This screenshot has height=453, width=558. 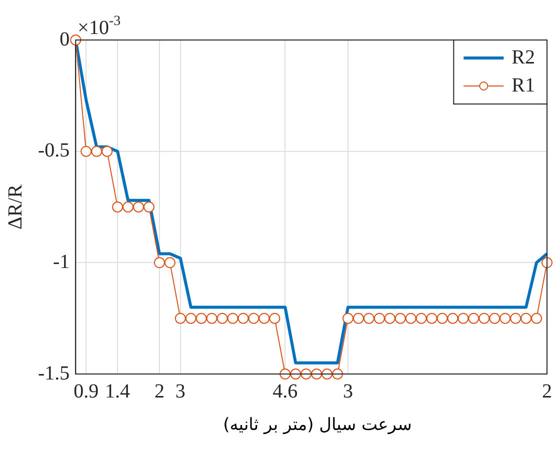 What do you see at coordinates (86, 391) in the screenshot?
I see `x-tick-label: 0.9` at bounding box center [86, 391].